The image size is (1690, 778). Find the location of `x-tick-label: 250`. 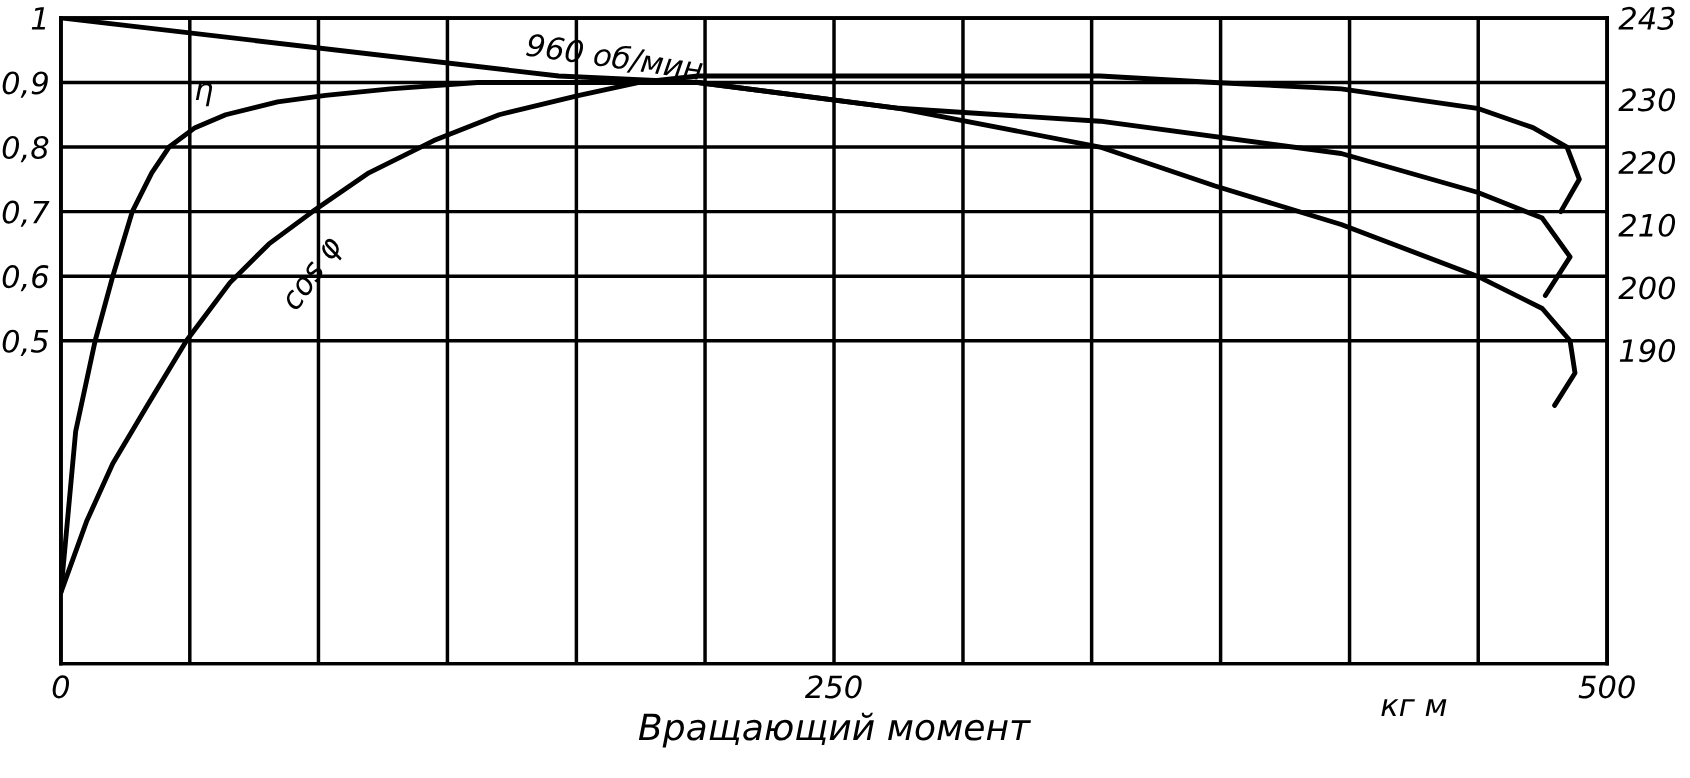

x-tick-label: 250 is located at coordinates (833, 687).